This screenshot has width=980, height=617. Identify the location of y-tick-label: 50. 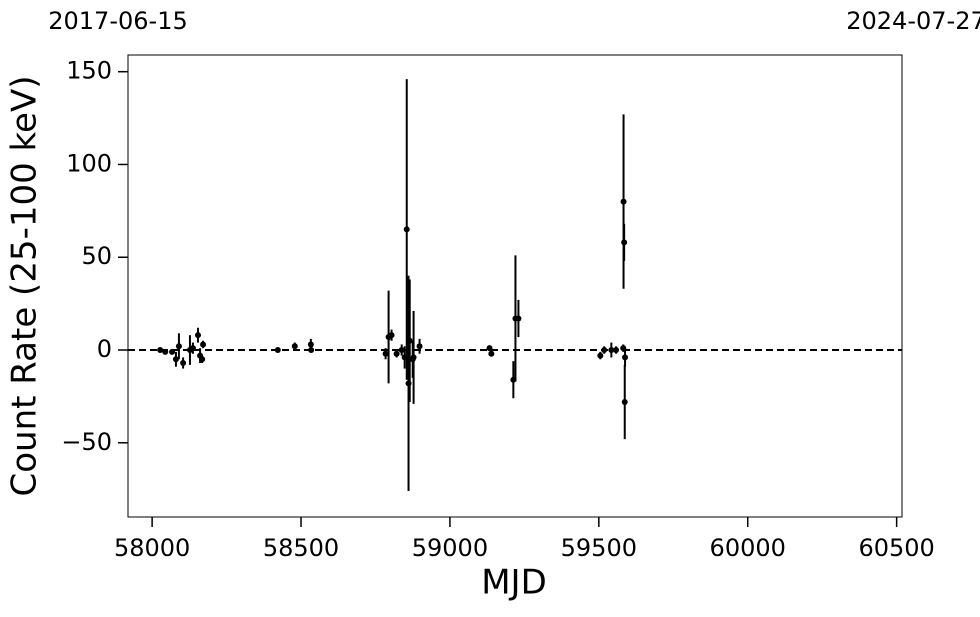
(96, 256).